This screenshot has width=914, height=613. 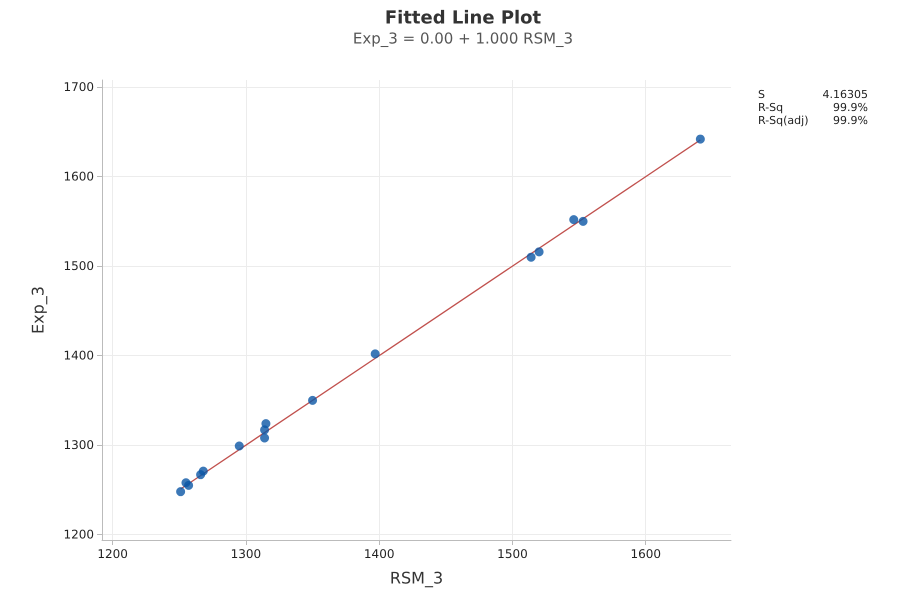 I want to click on y-tick-label: 1200, so click(x=78, y=535).